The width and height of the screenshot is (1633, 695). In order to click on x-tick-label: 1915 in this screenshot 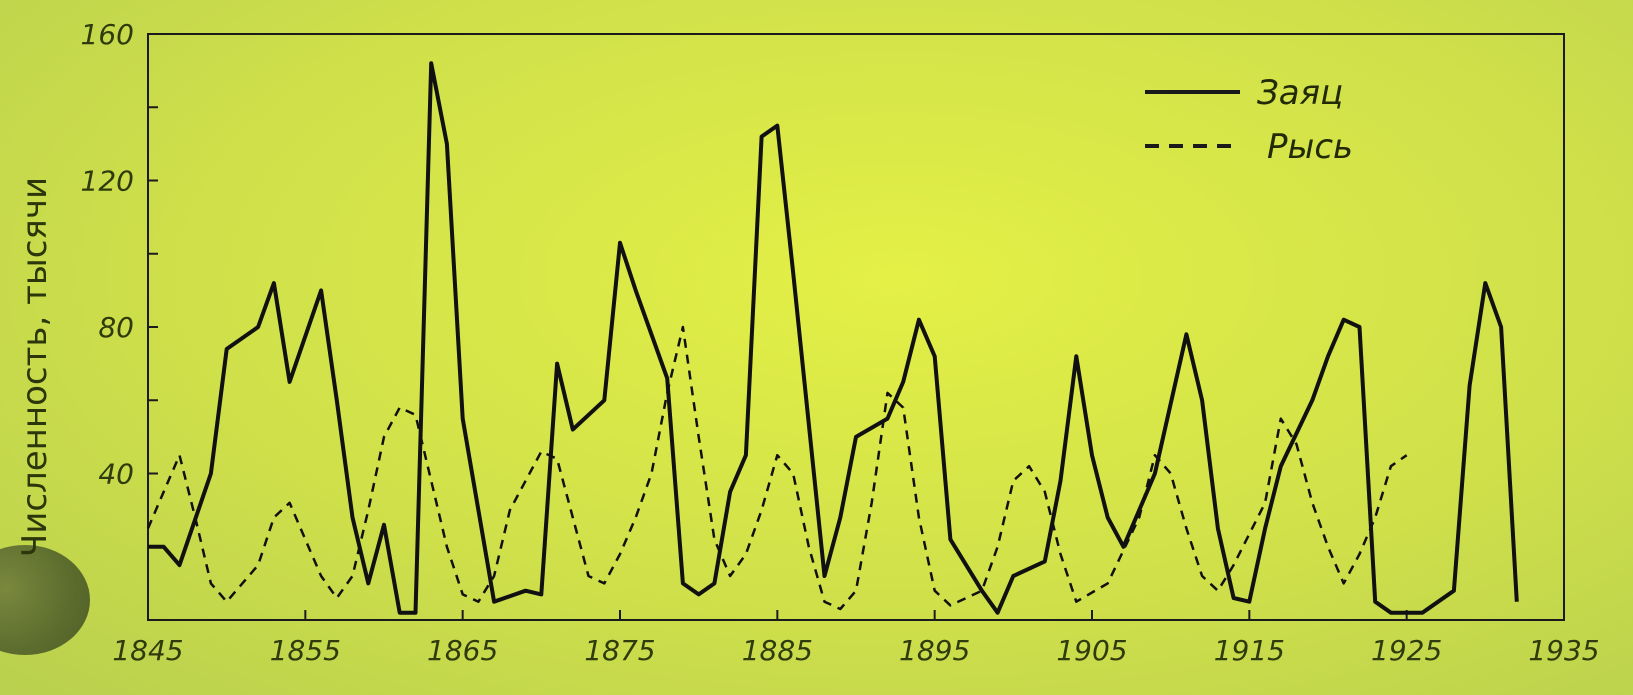, I will do `click(1249, 650)`.